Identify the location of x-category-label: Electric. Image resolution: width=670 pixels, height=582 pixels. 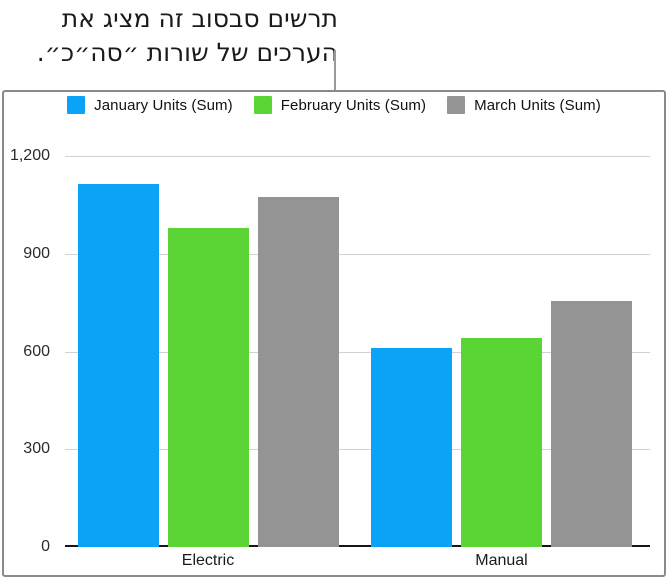
(208, 560).